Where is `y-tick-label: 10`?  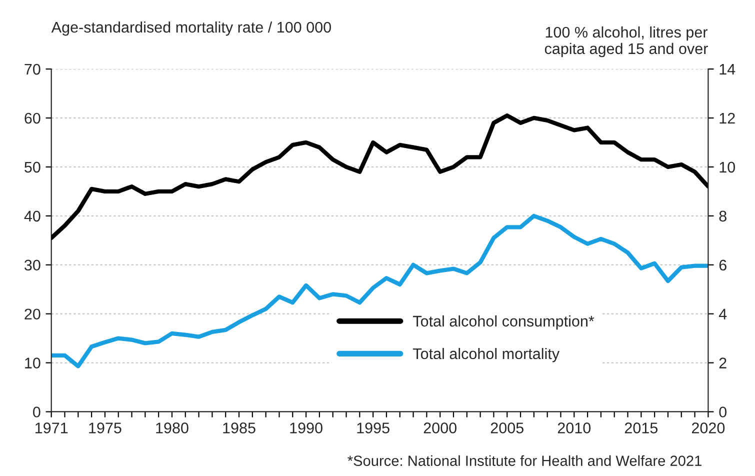
y-tick-label: 10 is located at coordinates (32, 363).